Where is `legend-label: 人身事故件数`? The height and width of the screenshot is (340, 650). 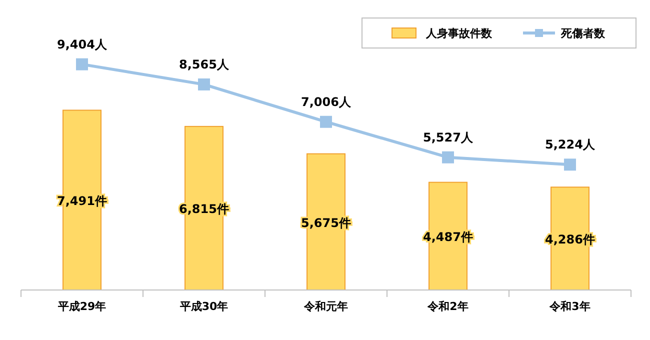
legend-label: 人身事故件数 is located at coordinates (459, 33).